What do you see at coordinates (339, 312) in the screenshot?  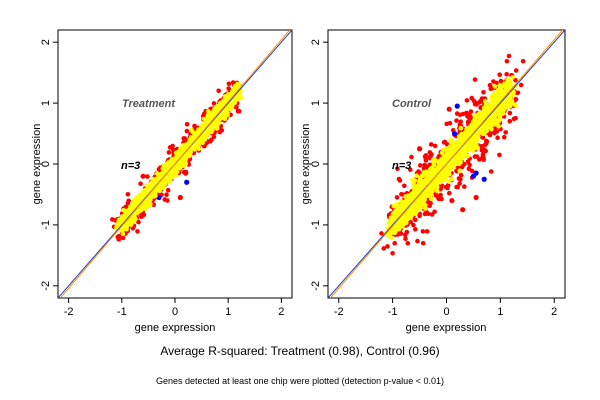 I see `x-tick-label: -2` at bounding box center [339, 312].